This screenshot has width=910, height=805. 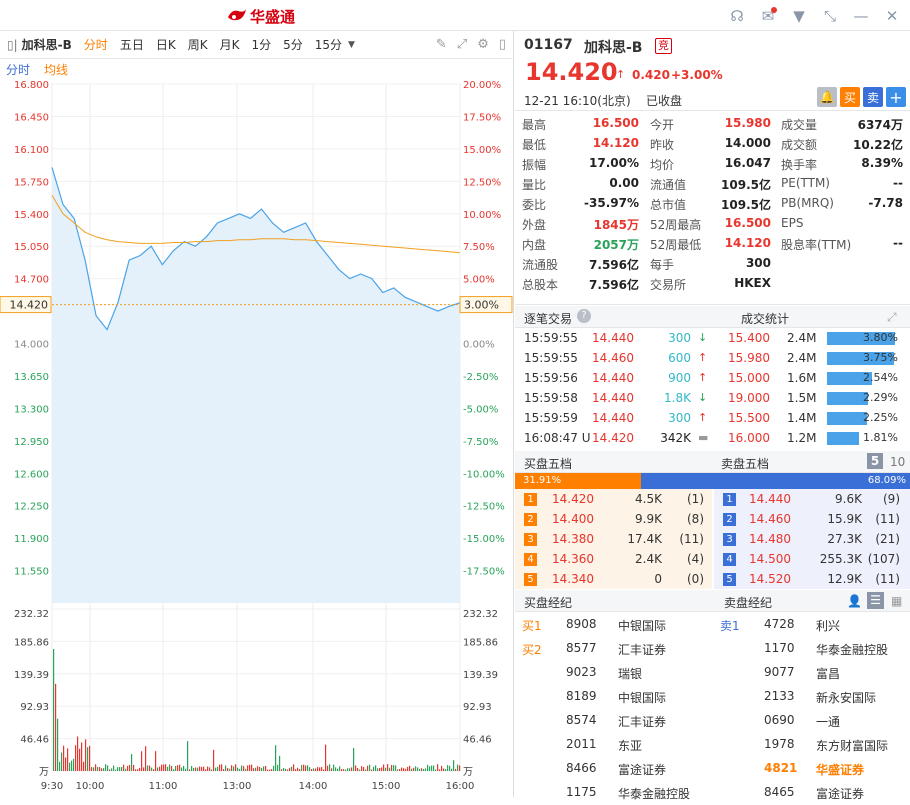 What do you see at coordinates (844, 579) in the screenshot?
I see `ask-volume: 12.9K` at bounding box center [844, 579].